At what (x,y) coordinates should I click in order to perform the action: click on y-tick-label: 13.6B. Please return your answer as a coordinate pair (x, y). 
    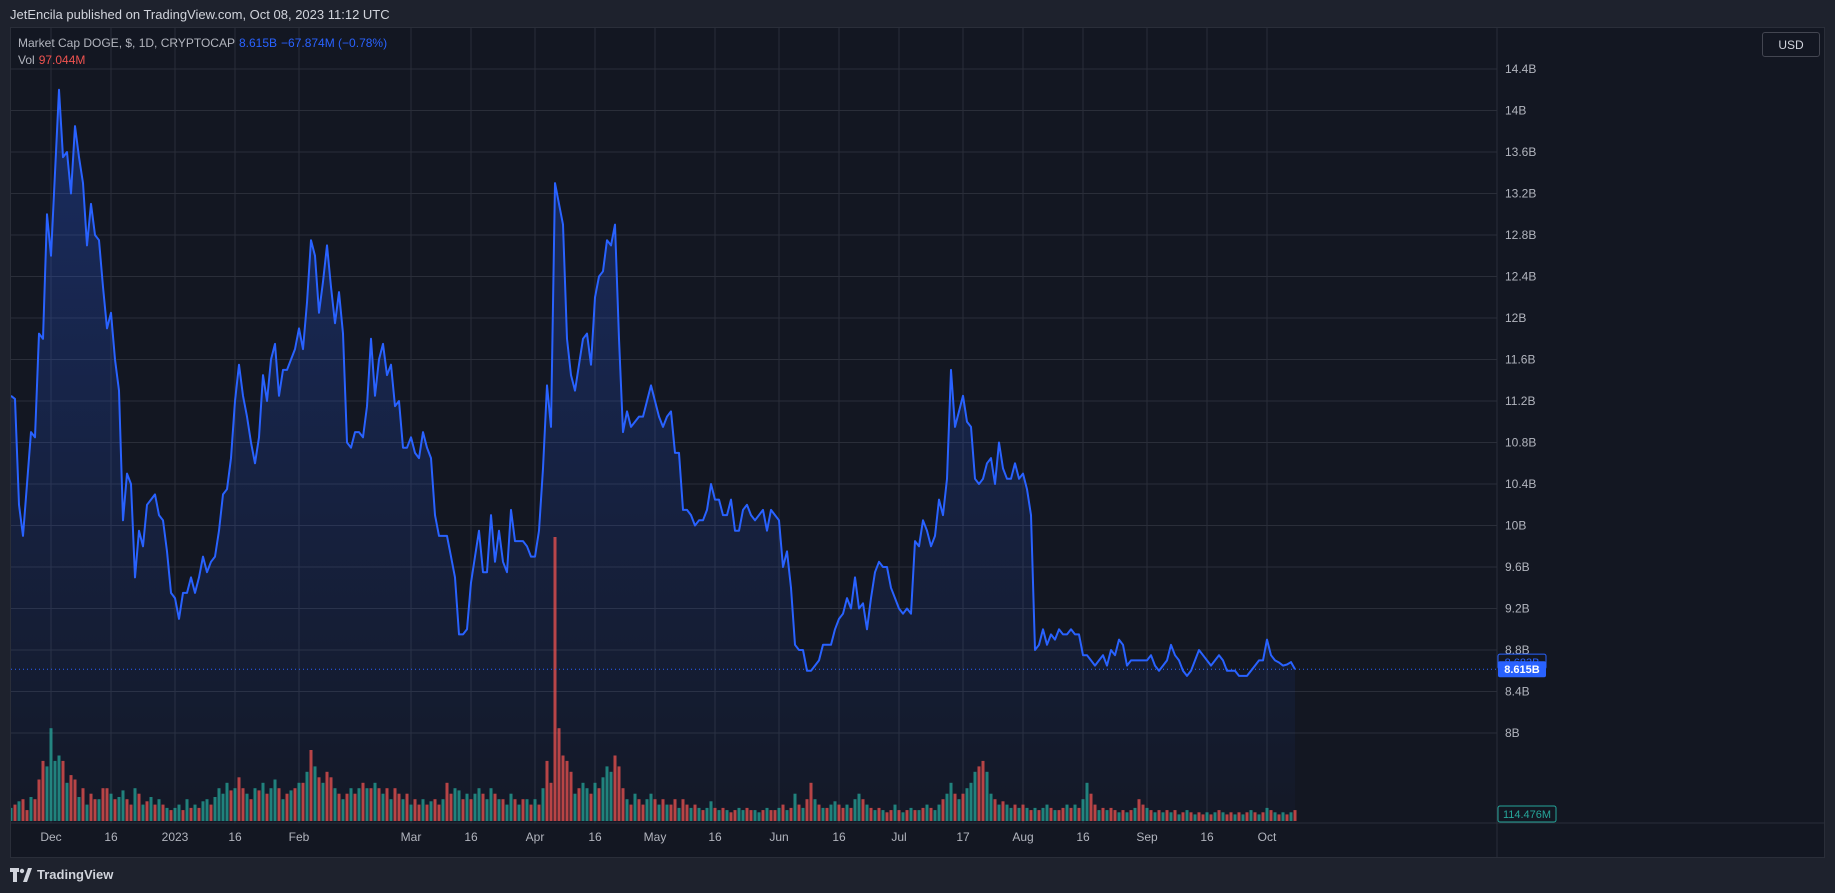
    Looking at the image, I should click on (1520, 152).